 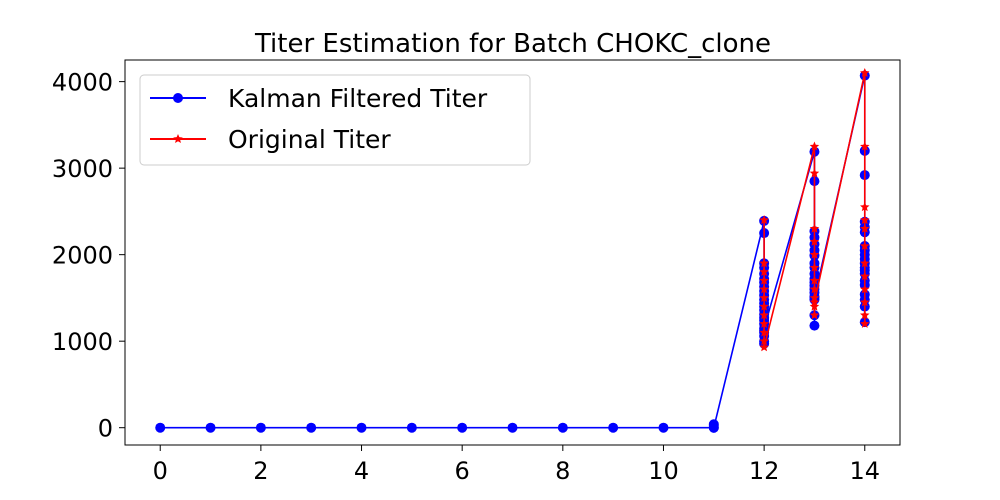 I want to click on legend: Kalman Filtered Titer Original Titer, so click(x=335, y=120).